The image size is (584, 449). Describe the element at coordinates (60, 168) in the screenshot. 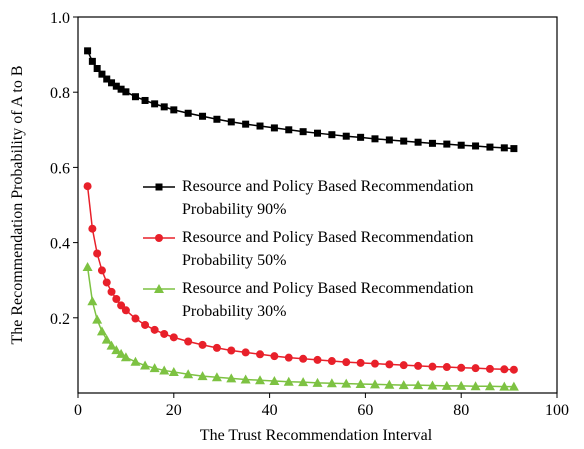

I see `y-tick-label: 0.6` at that location.